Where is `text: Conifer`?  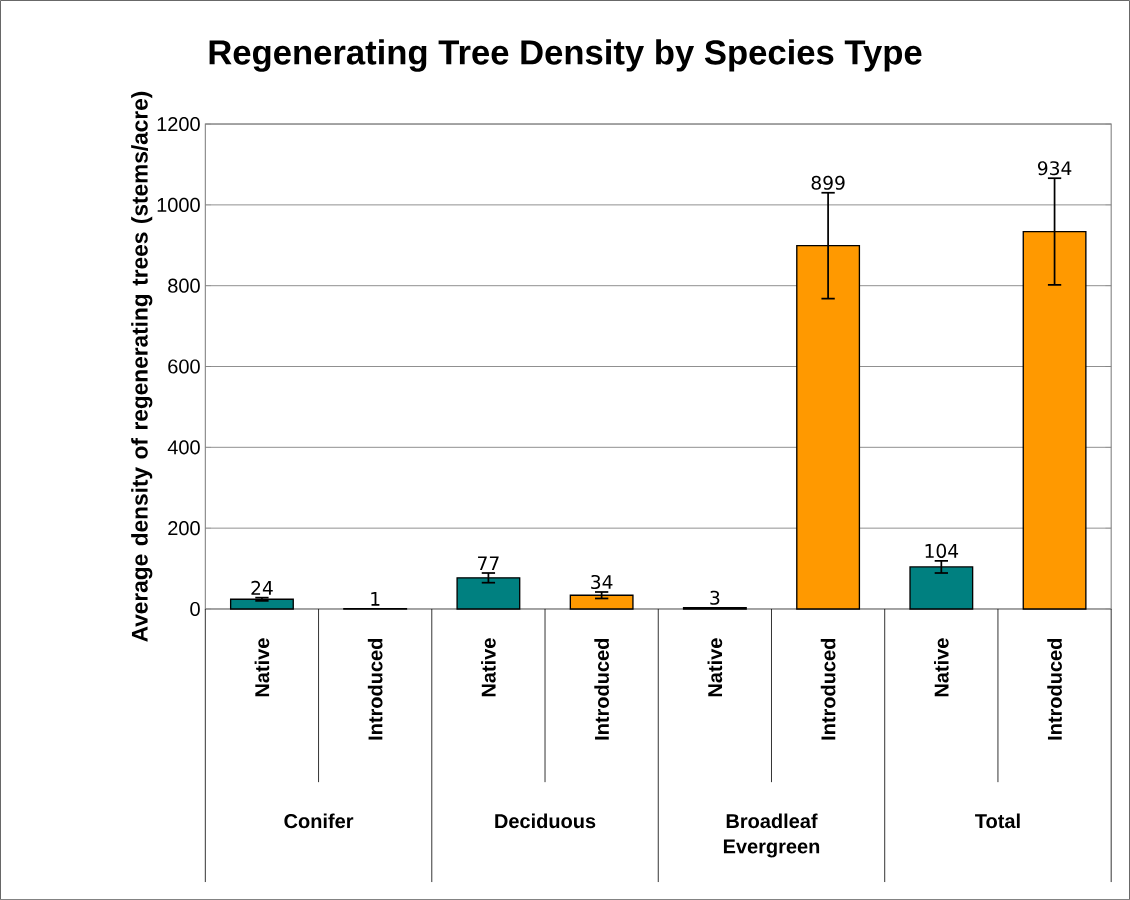
text: Conifer is located at coordinates (319, 821).